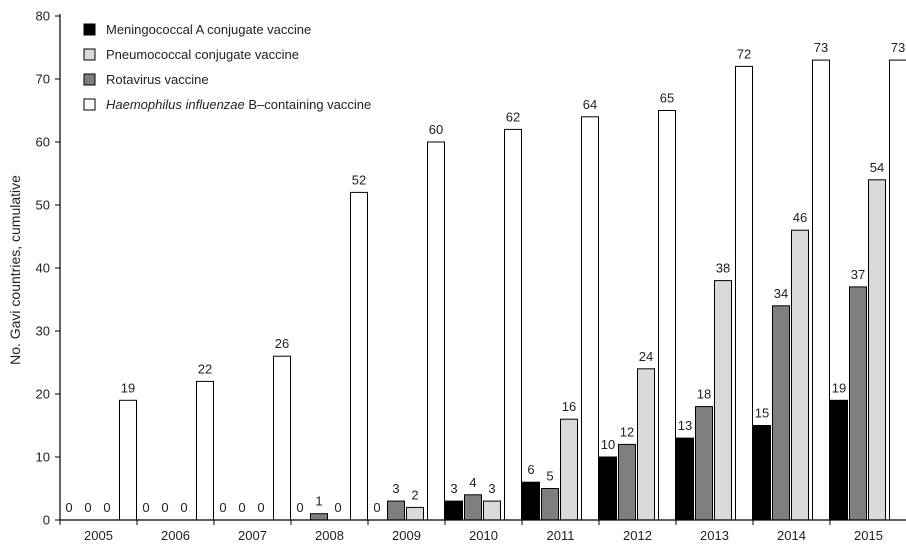 This screenshot has height=544, width=906. Describe the element at coordinates (205, 450) in the screenshot. I see `bar-3-2006` at that location.